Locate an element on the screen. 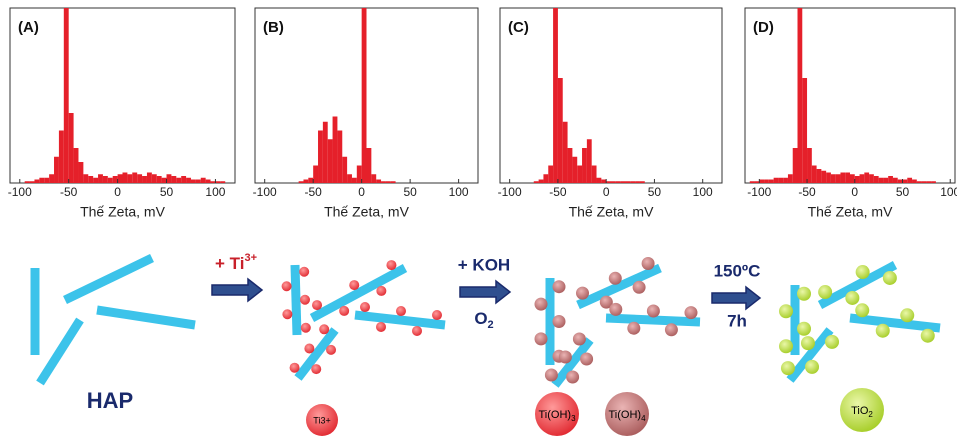  histogram-panel: -100 -50 0 50 100 Thế Zeta, mV (A) is located at coordinates (122, 113).